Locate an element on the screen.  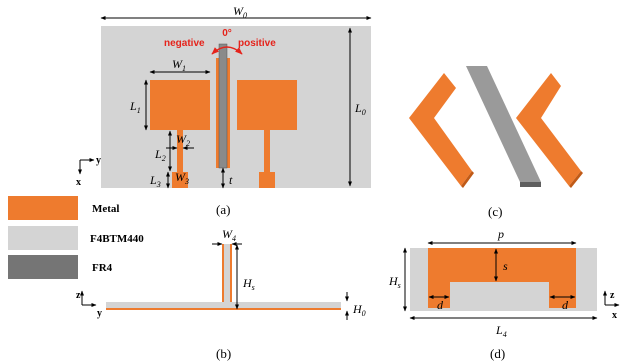
vertical-board-right-metal is located at coordinates (231, 273).